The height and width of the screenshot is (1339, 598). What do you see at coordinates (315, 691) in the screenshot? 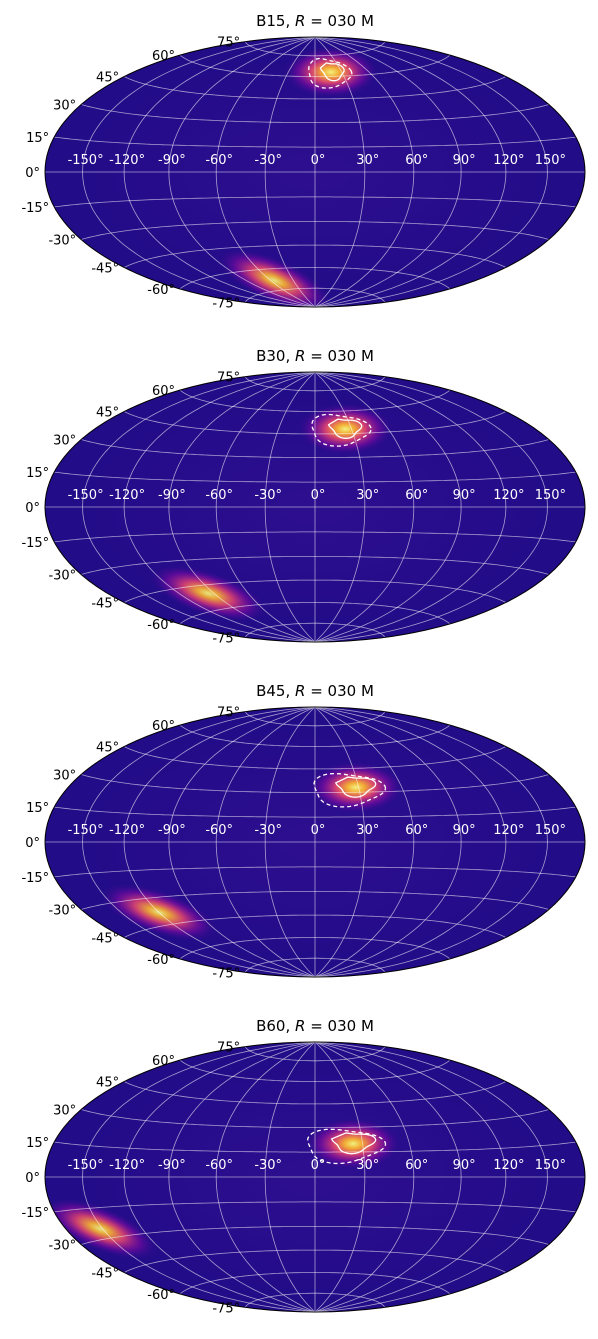
I see `chart-title: B45, R = 030 M` at bounding box center [315, 691].